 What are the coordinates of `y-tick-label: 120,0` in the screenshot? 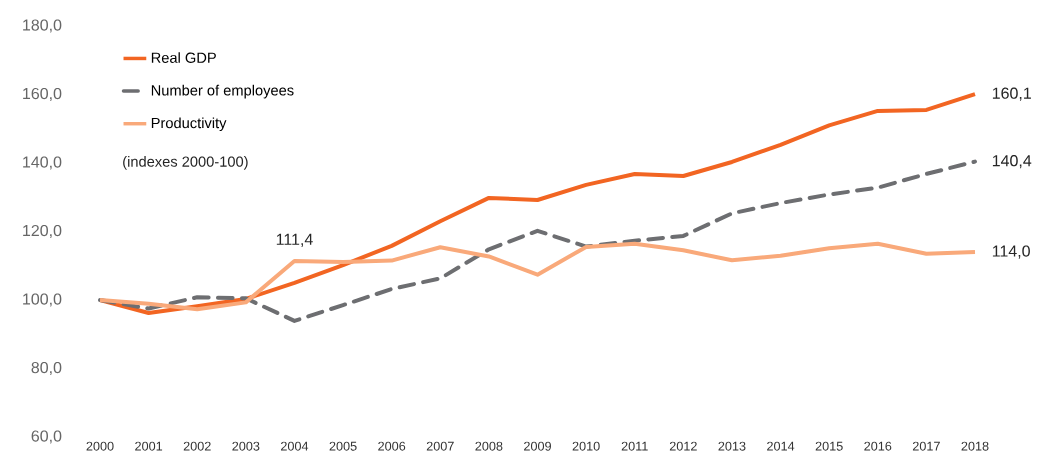 It's located at (42, 231).